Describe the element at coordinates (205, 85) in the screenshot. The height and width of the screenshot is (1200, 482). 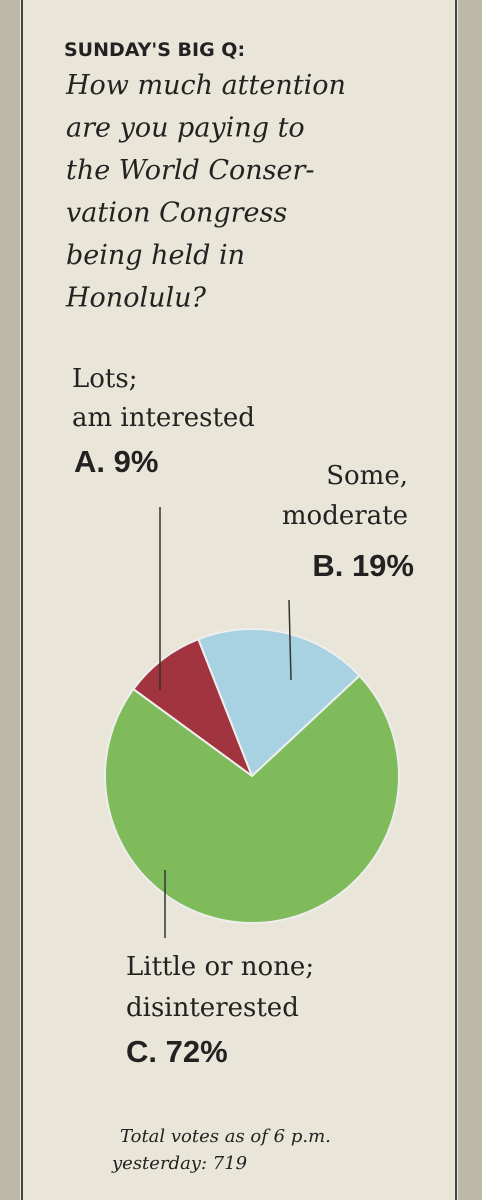
I see `subtitle-line: How much attention` at that location.